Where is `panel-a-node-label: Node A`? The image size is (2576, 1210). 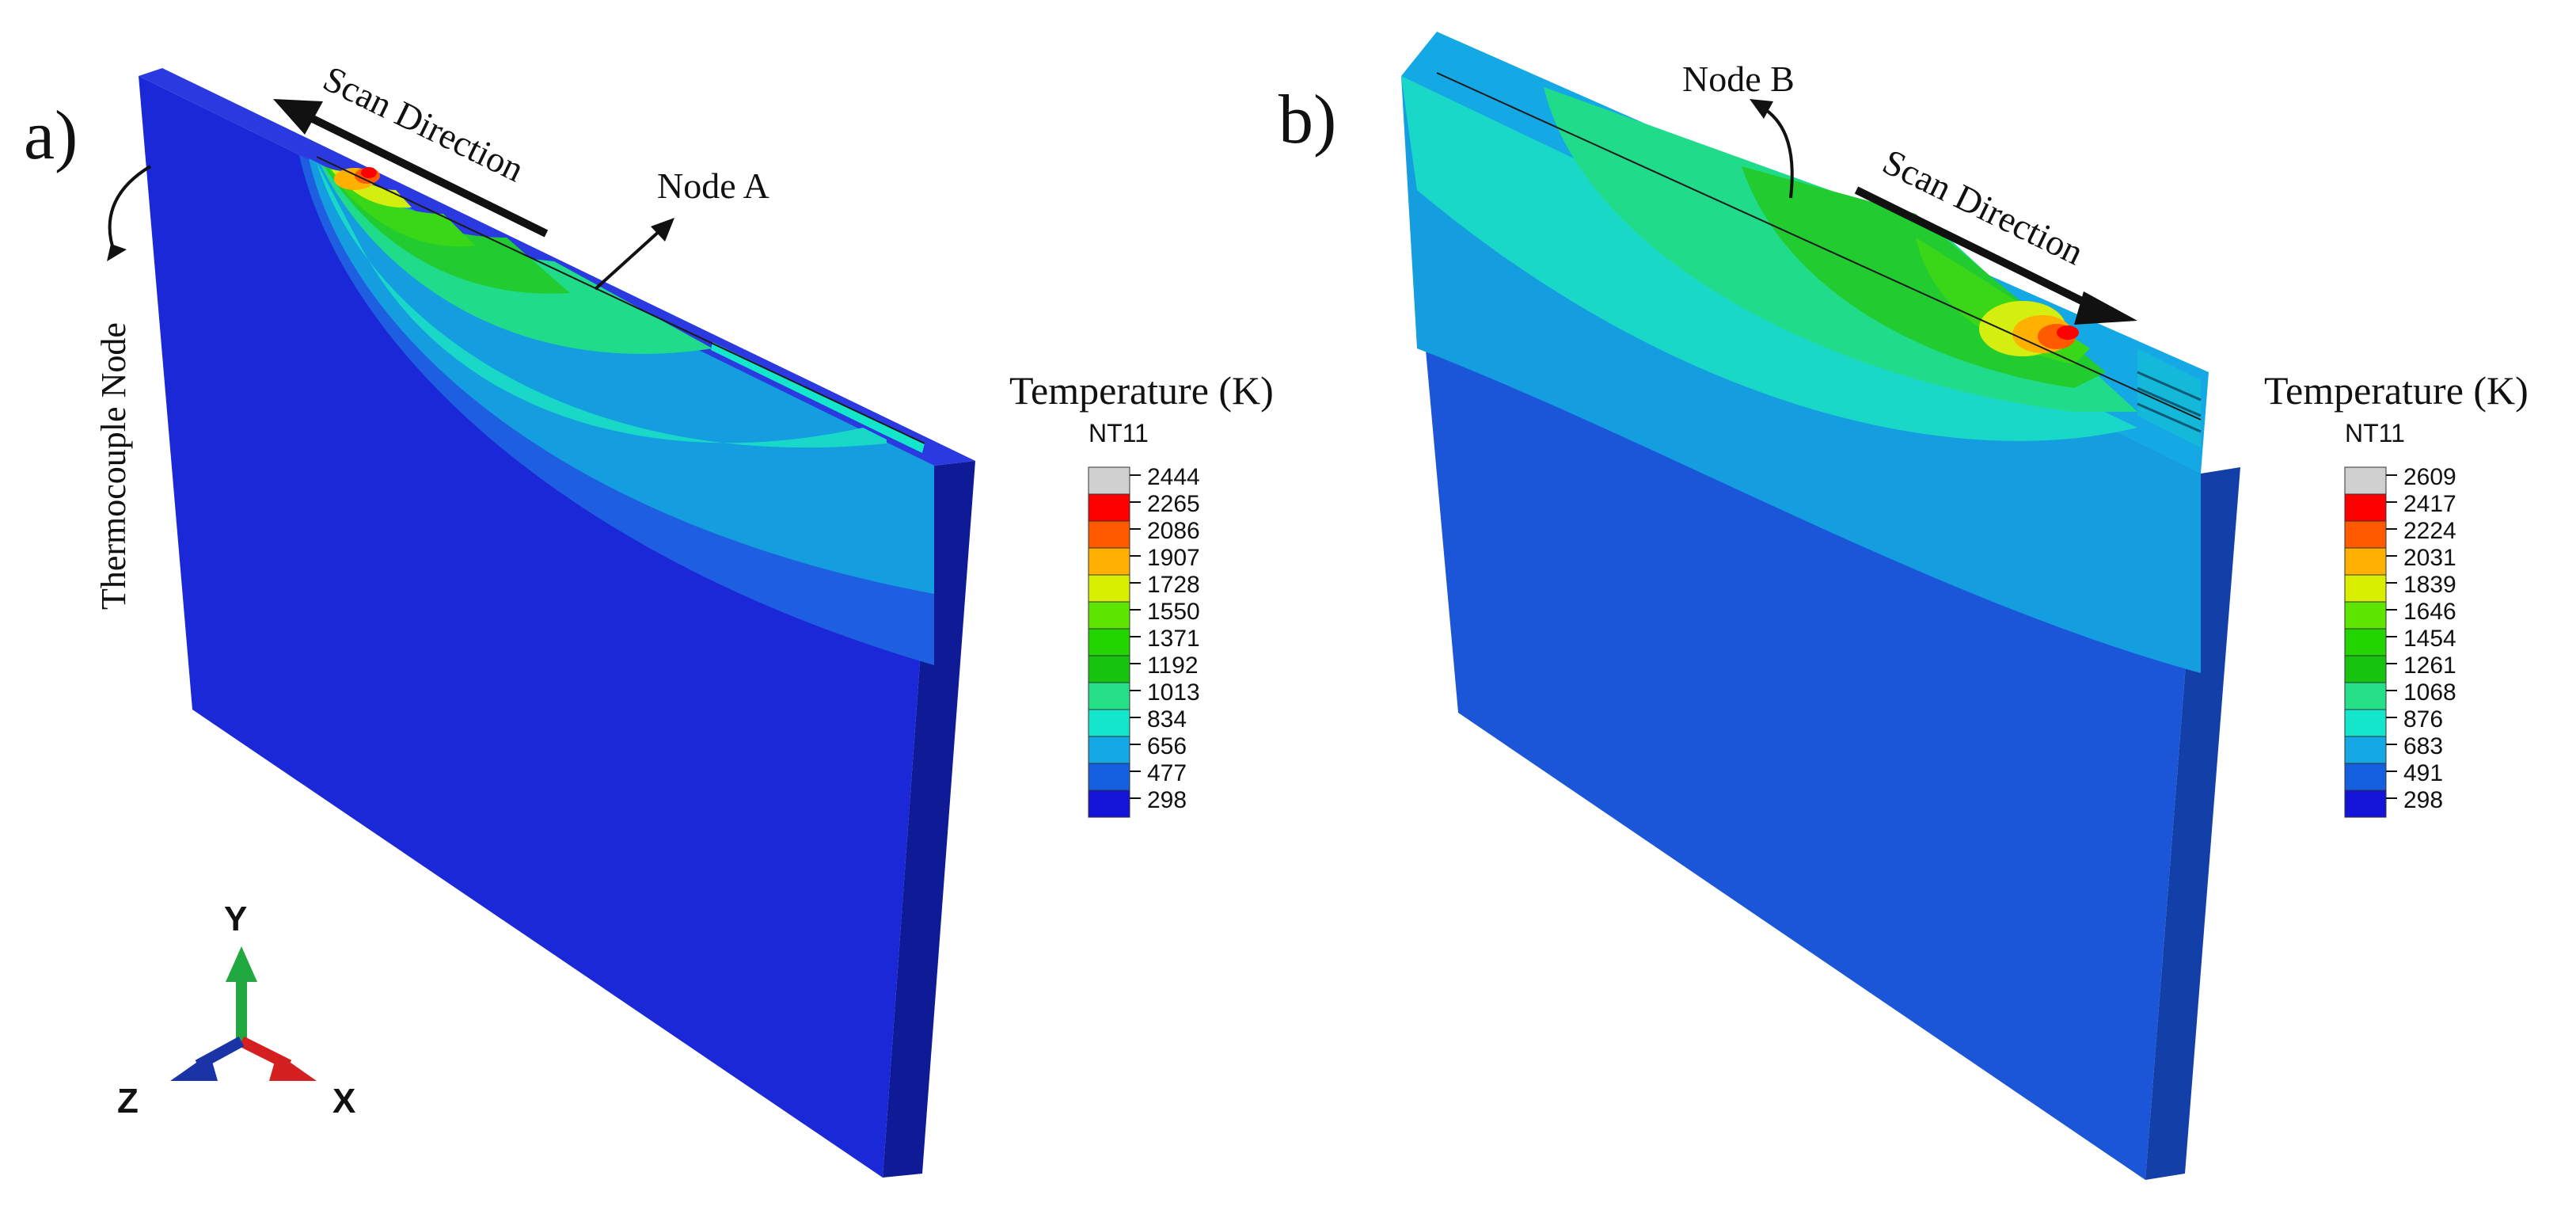
panel-a-node-label: Node A is located at coordinates (713, 186).